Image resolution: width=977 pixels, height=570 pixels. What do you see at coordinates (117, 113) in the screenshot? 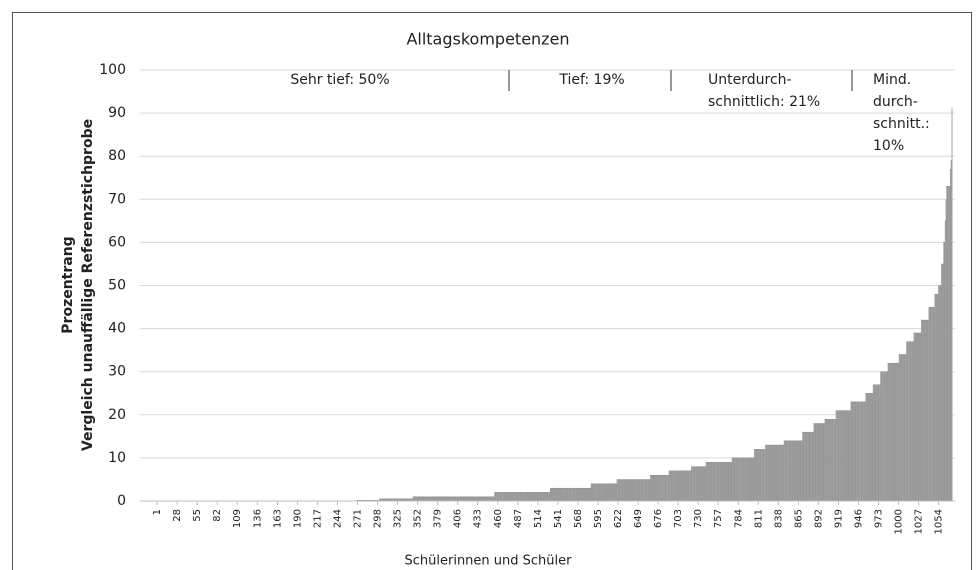
I see `y-tick-label: 90` at bounding box center [117, 113].